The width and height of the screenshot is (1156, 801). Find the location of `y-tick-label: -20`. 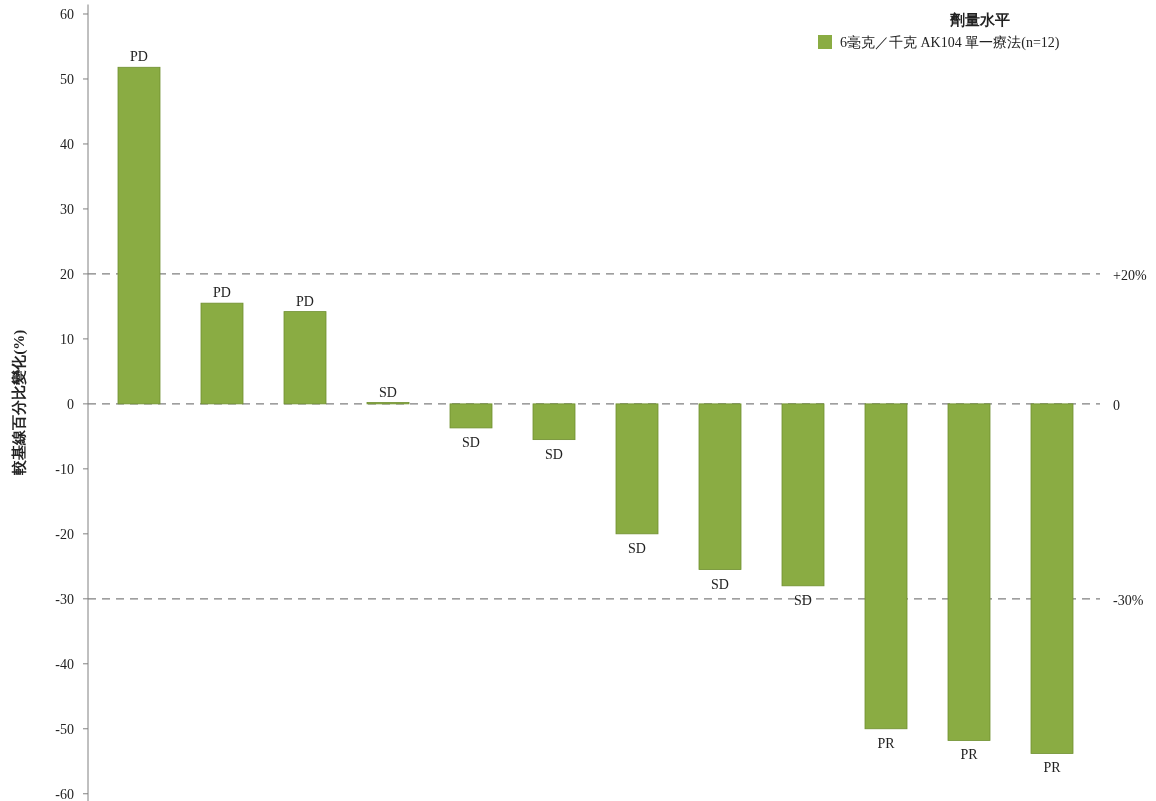

y-tick-label: -20 is located at coordinates (64, 534).